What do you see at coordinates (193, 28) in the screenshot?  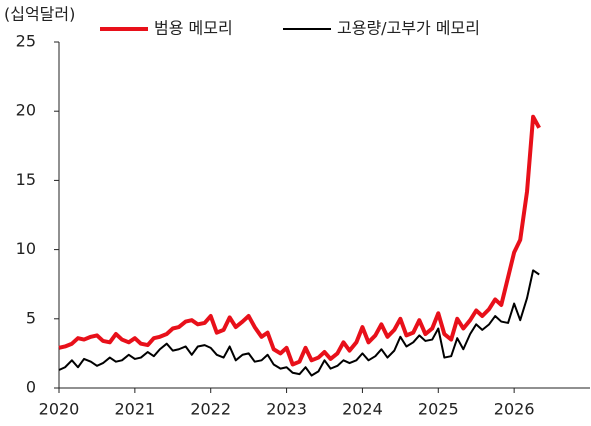 I see `legend-label: 범용 메모리` at bounding box center [193, 28].